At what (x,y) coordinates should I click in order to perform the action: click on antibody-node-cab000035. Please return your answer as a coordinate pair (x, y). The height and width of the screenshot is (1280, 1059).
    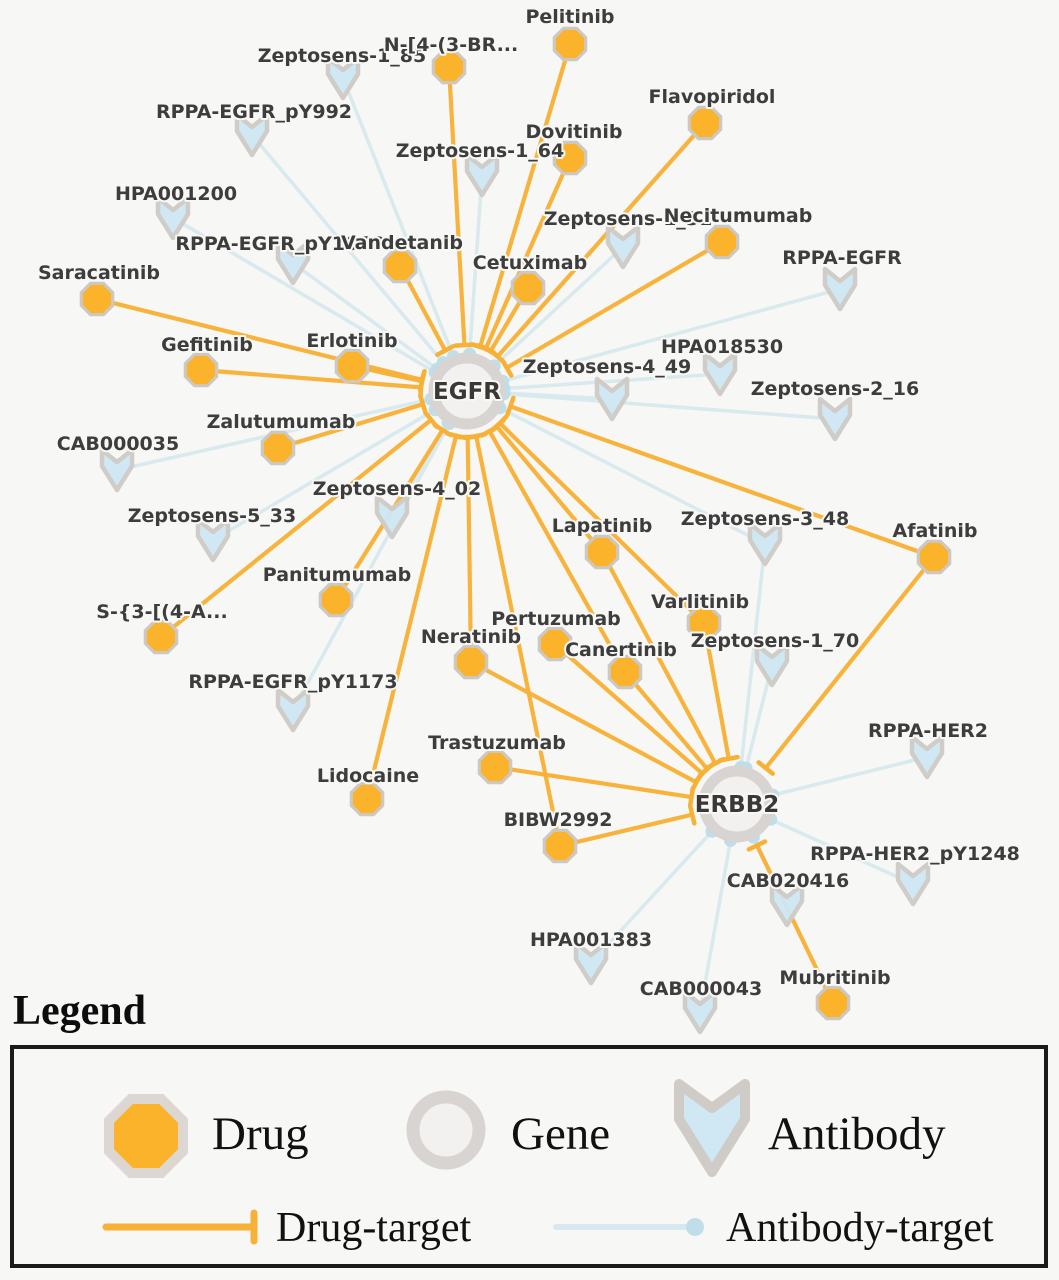
    Looking at the image, I should click on (117, 470).